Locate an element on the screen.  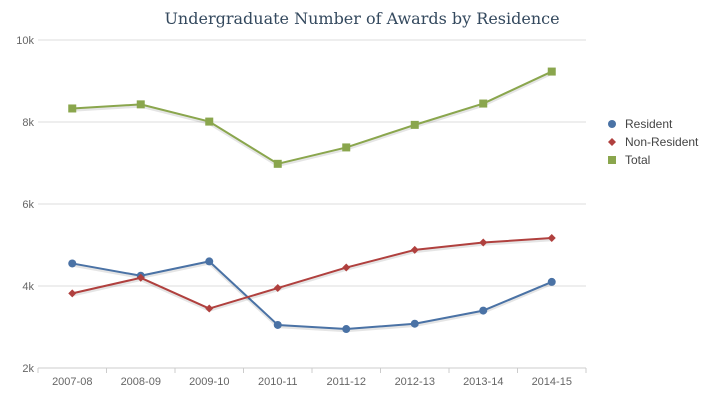
x-tick-label: 2013-14 is located at coordinates (483, 382).